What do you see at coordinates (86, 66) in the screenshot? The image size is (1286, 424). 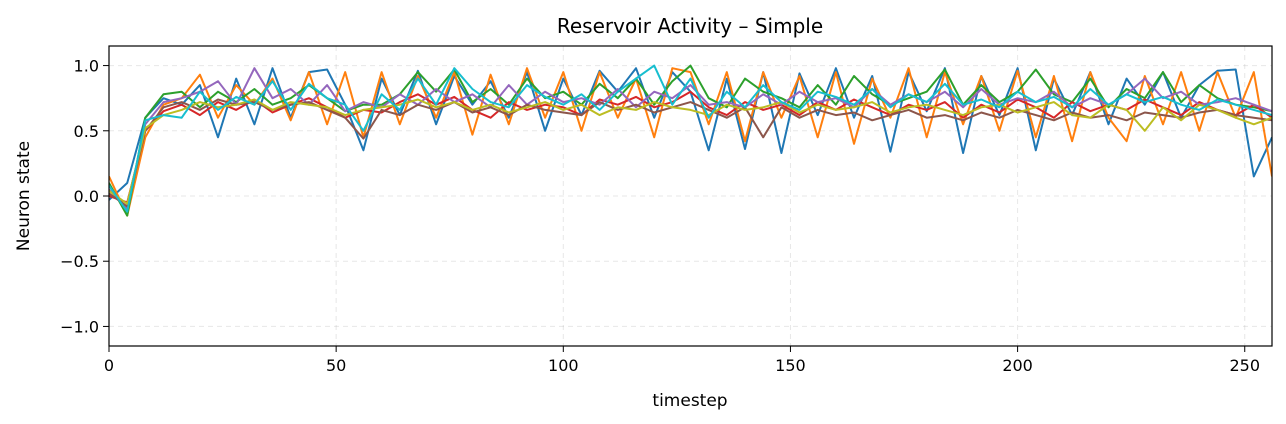 I see `y-tick-label: 1.0` at bounding box center [86, 66].